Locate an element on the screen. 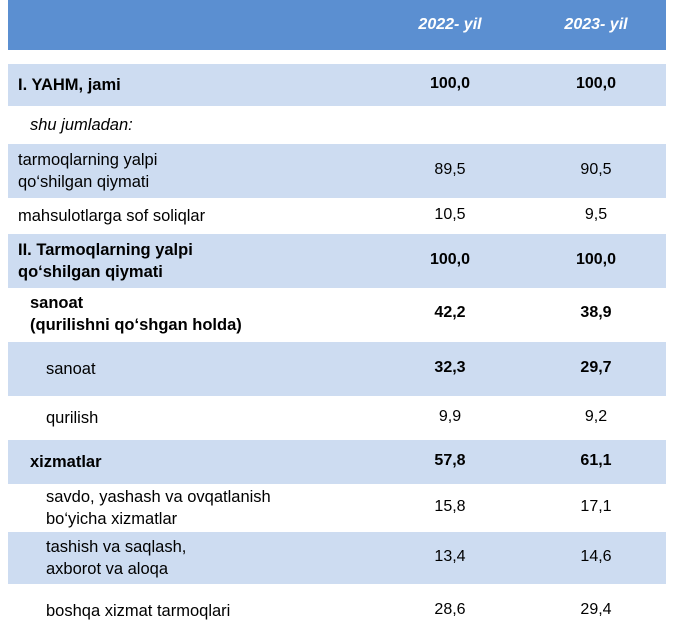 The image size is (680, 632). value-2023: 61,1 is located at coordinates (596, 460).